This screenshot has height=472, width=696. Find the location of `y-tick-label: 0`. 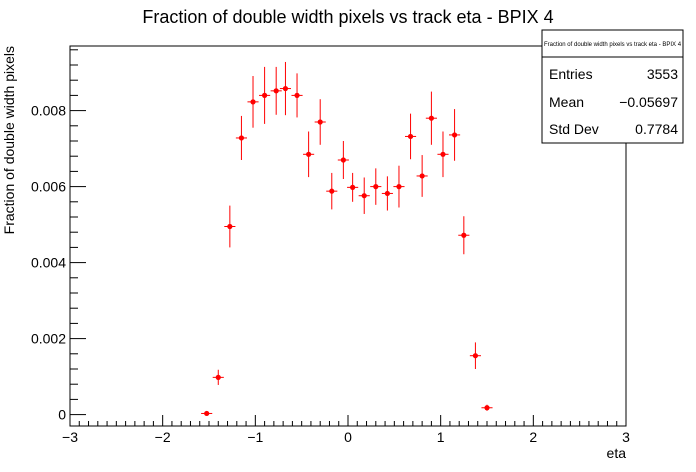

y-tick-label: 0 is located at coordinates (62, 415).